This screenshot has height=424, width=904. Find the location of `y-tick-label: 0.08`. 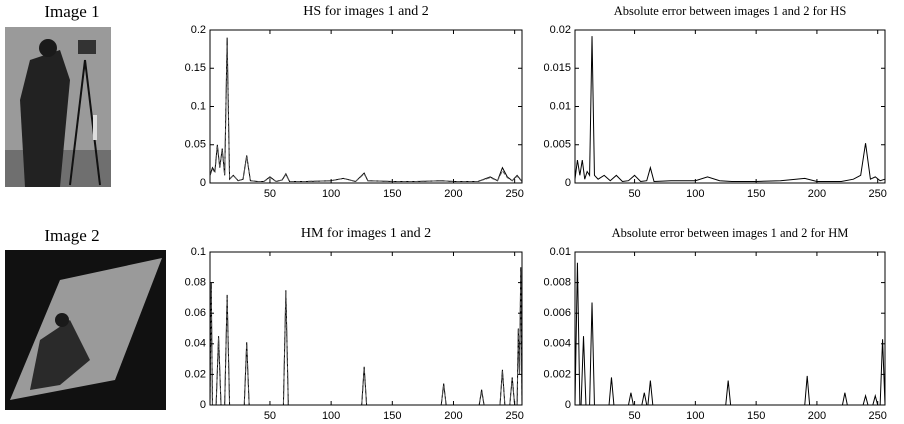

y-tick-label: 0.08 is located at coordinates (195, 283).